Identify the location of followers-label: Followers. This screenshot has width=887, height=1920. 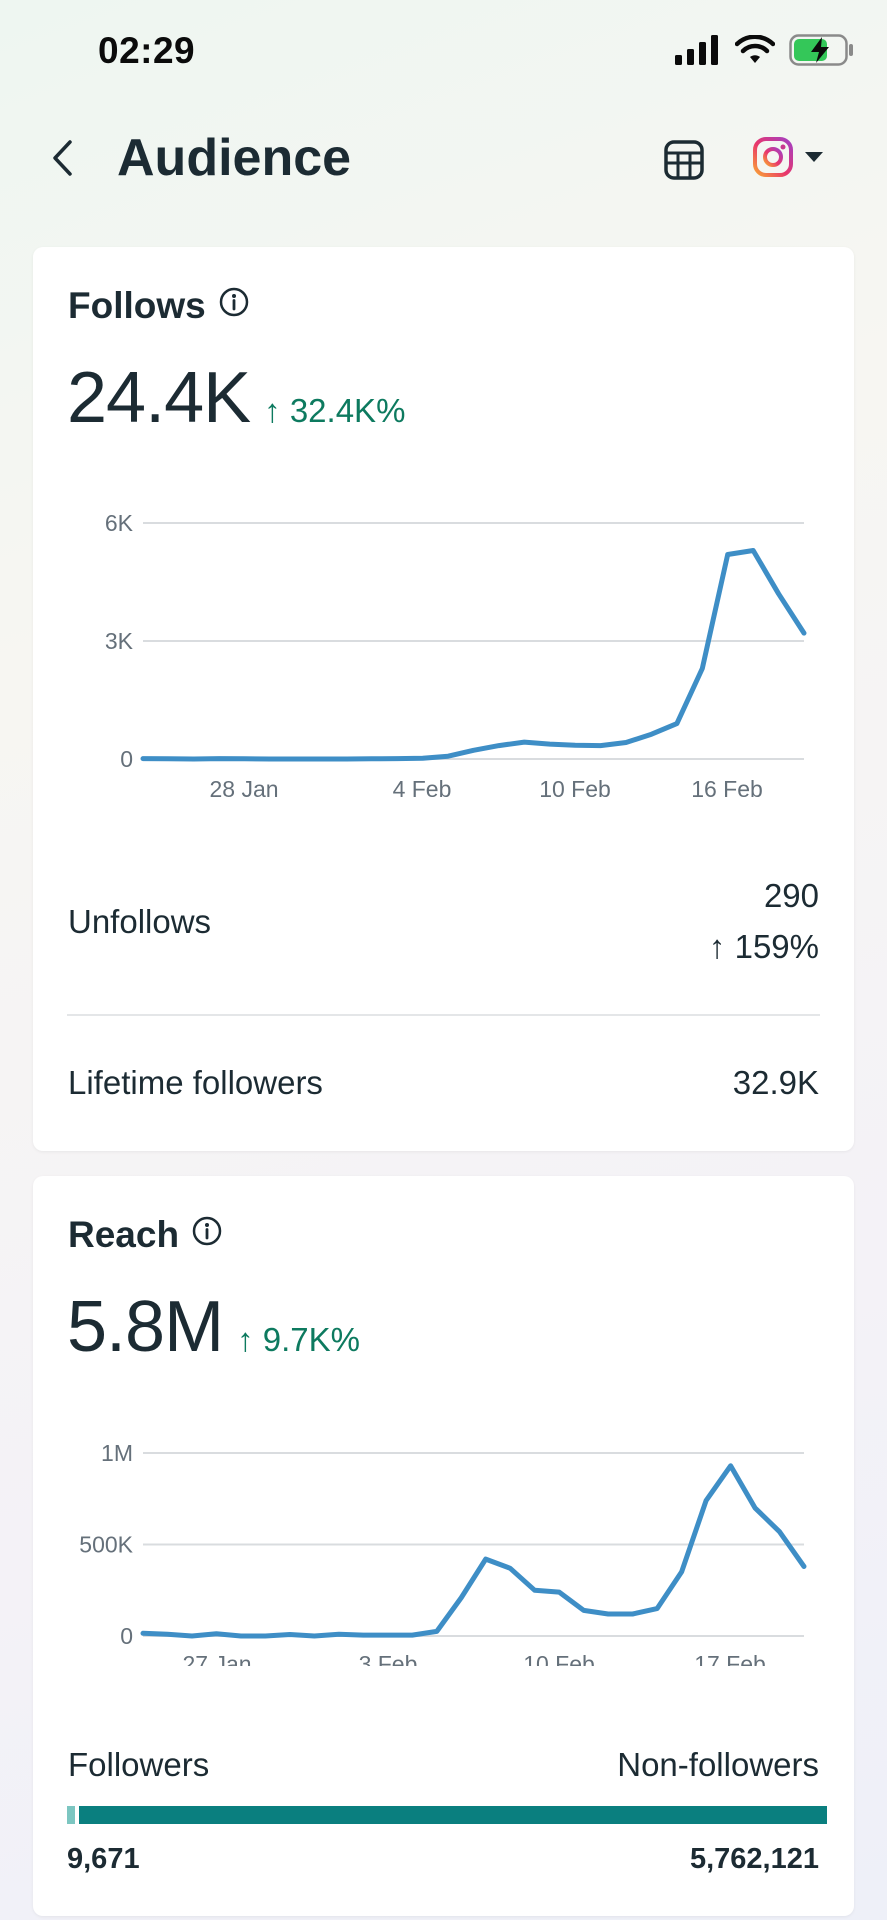
(139, 1764).